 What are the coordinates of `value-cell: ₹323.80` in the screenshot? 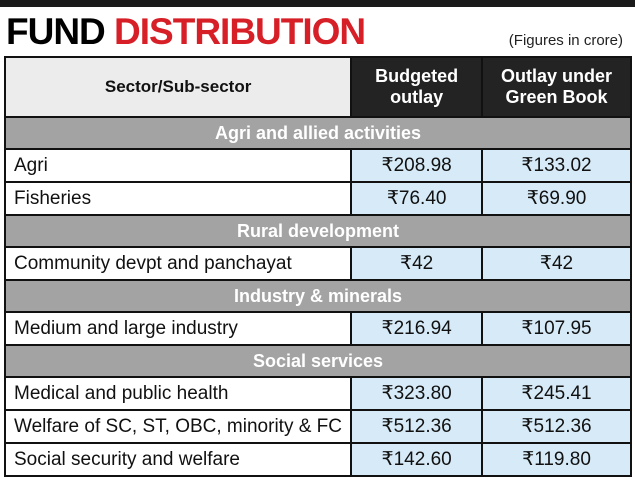 It's located at (417, 393).